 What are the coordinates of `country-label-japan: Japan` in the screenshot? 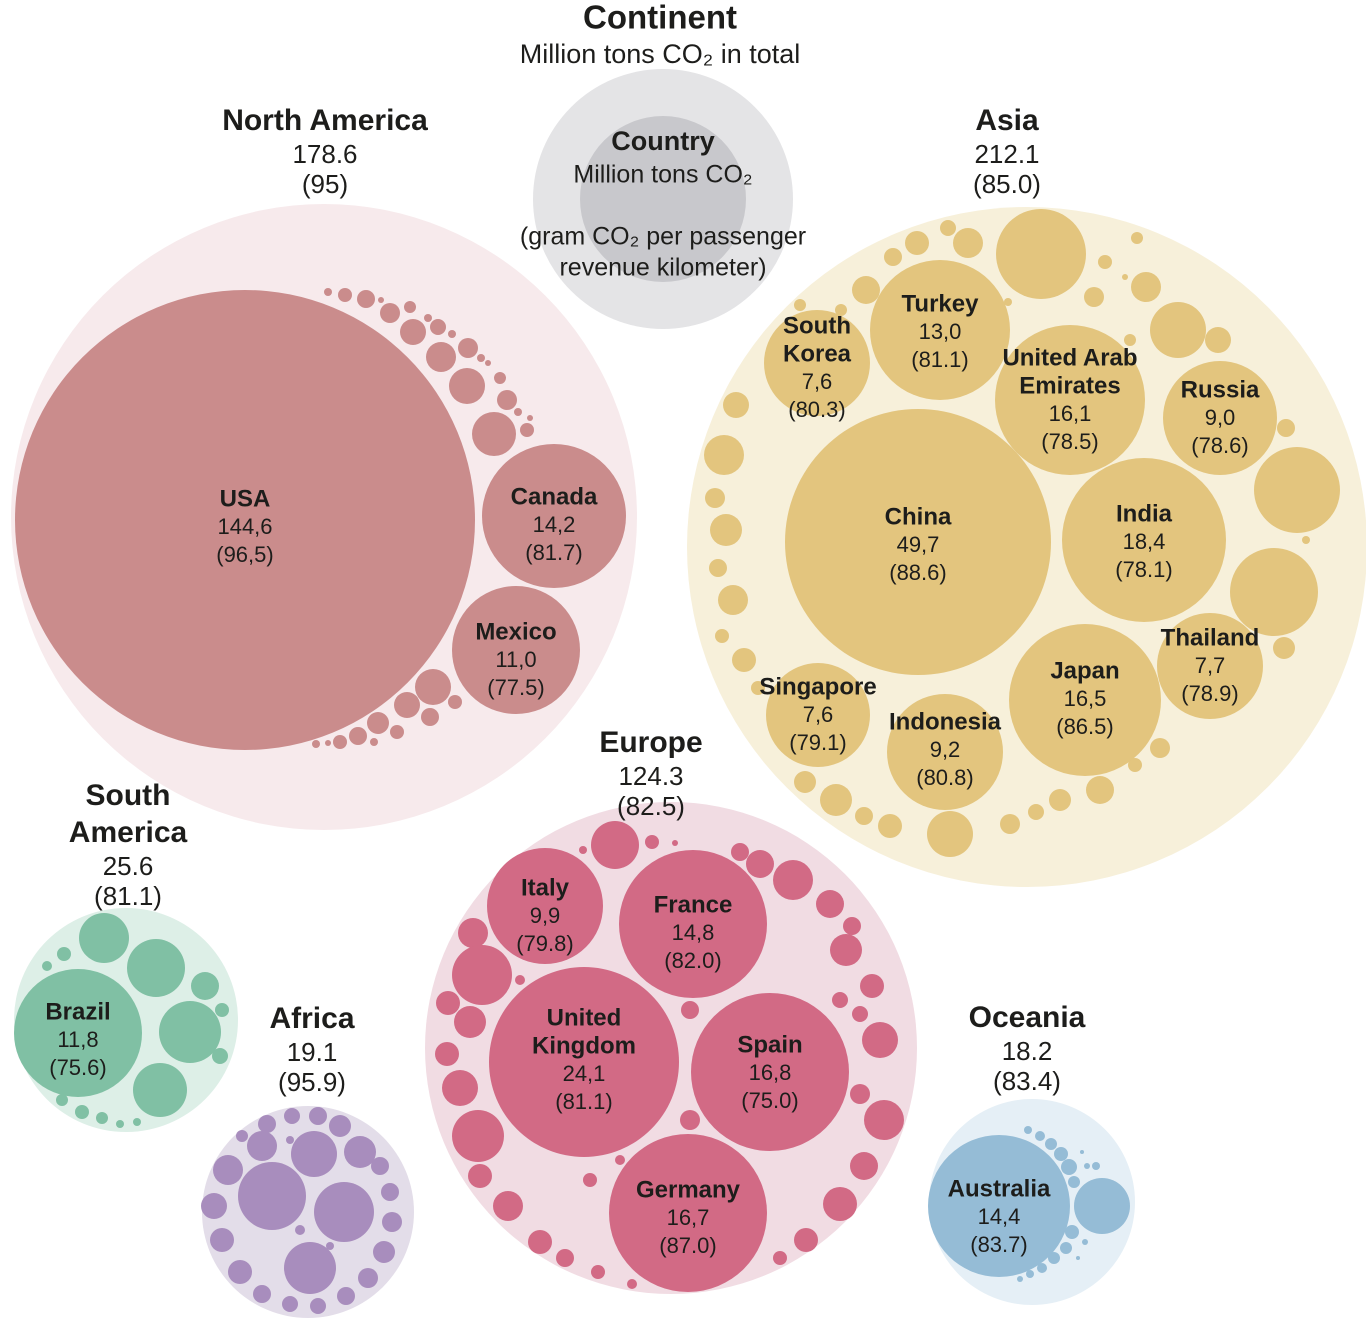 It's located at (1084, 670).